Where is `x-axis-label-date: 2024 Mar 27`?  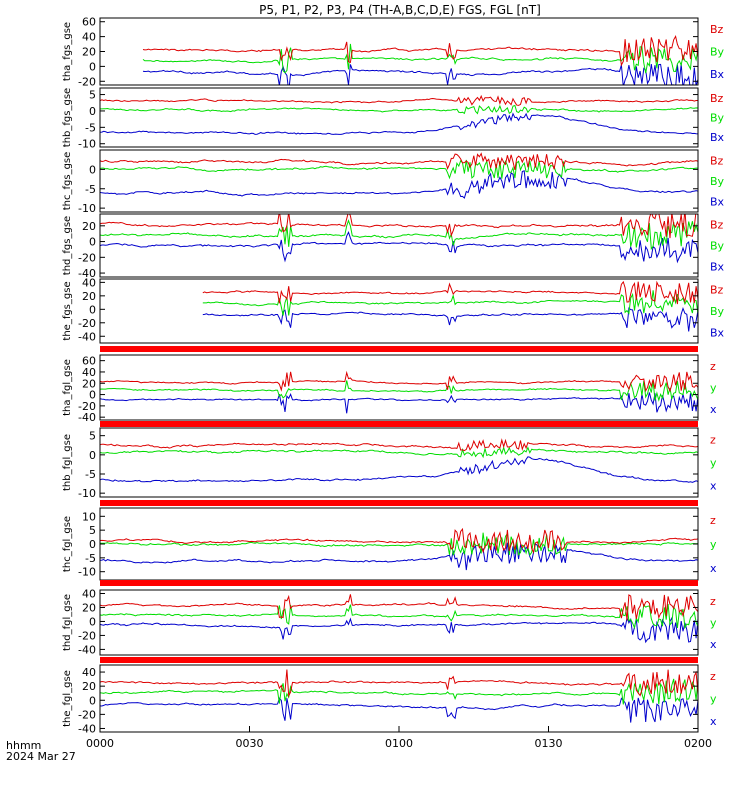 x-axis-label-date: 2024 Mar 27 is located at coordinates (41, 756).